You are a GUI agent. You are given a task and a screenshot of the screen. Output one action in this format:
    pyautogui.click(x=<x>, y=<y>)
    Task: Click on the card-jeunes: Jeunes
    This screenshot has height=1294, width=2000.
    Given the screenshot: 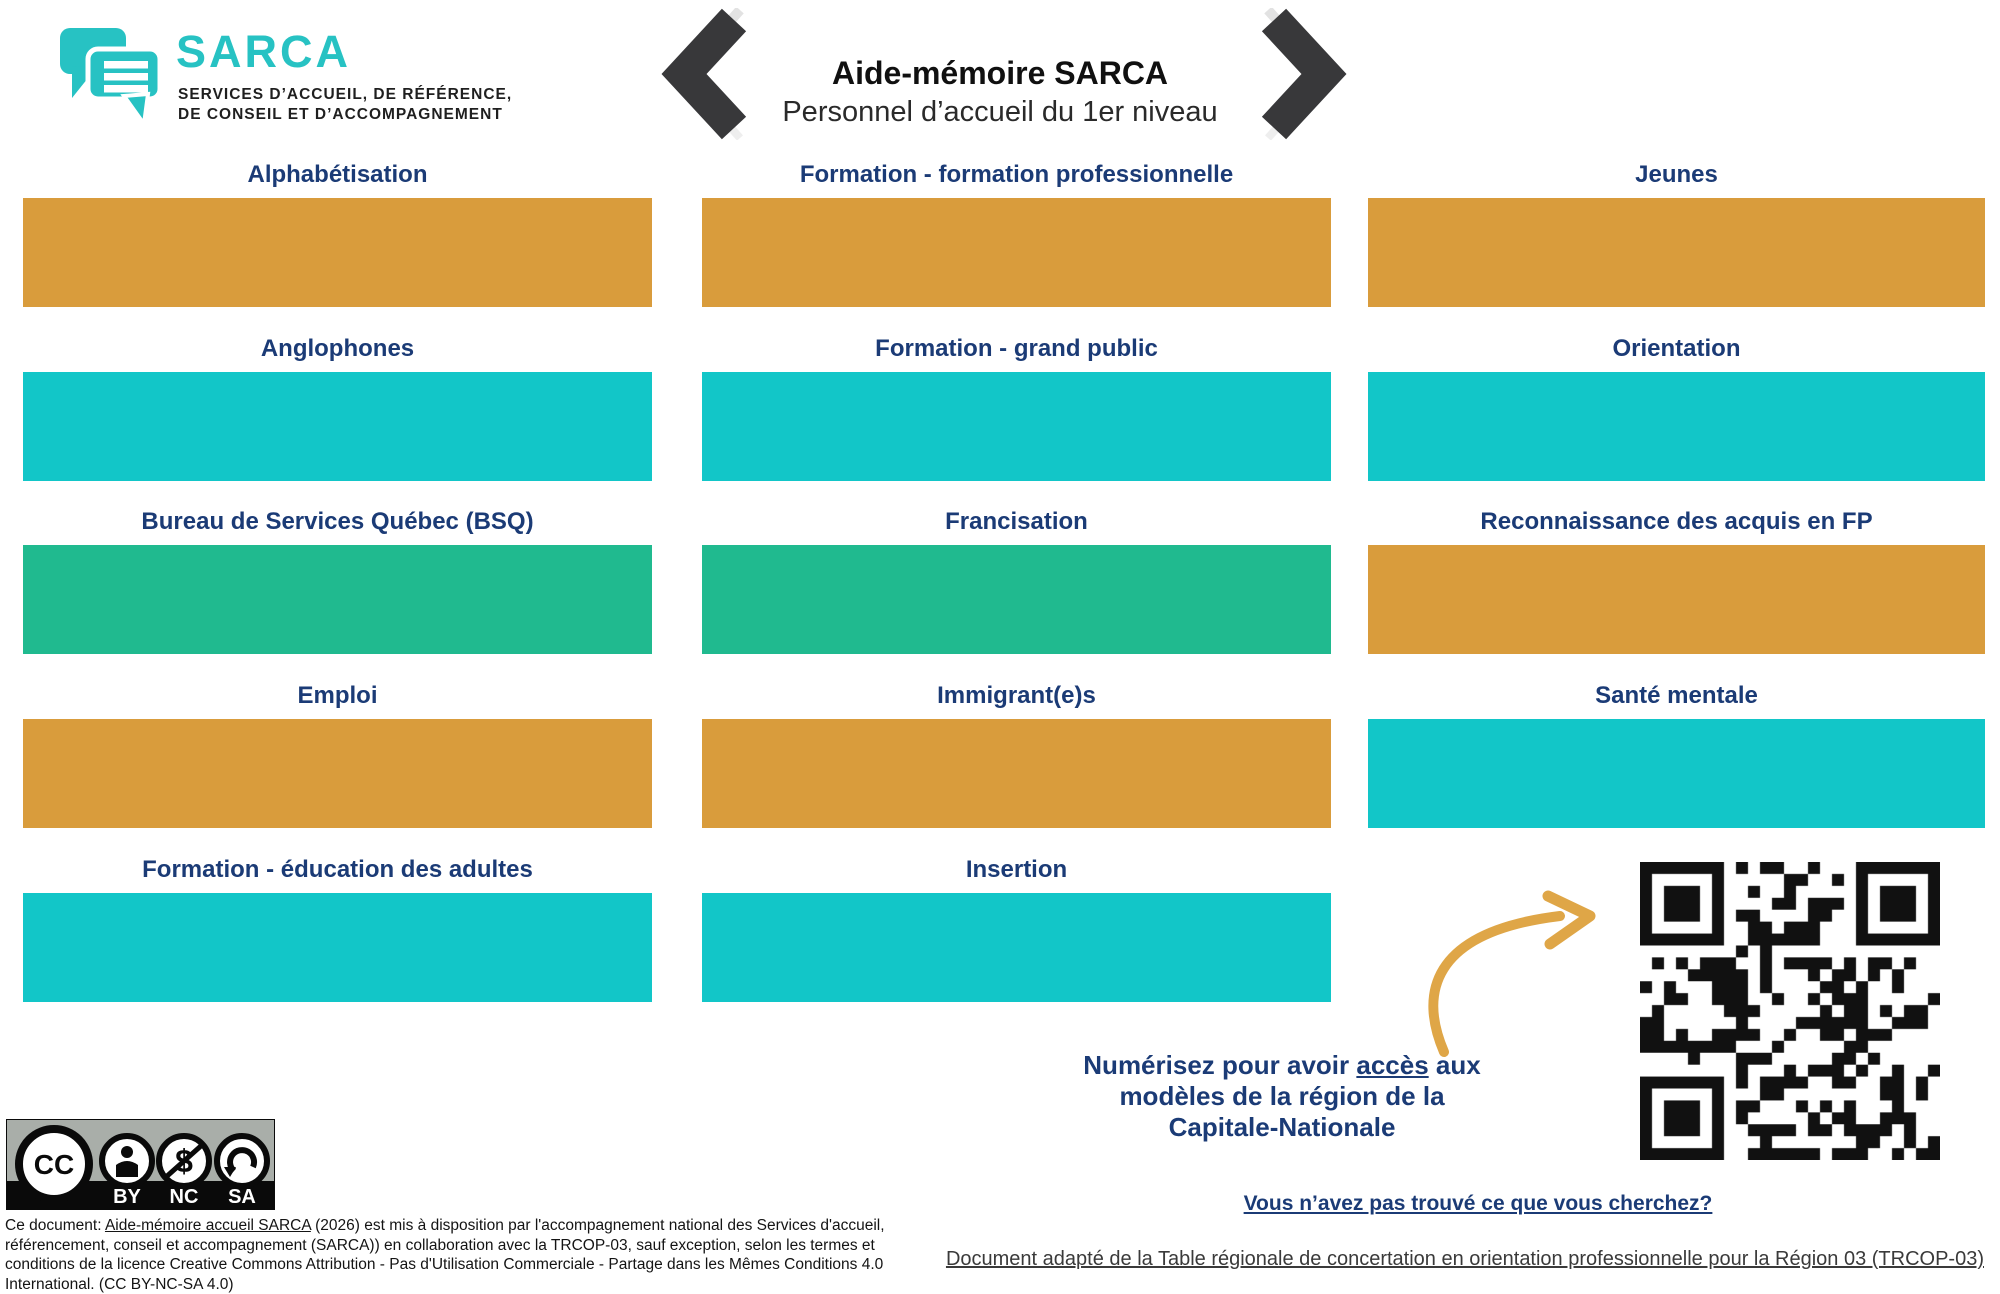 What is the action you would take?
    pyautogui.click(x=1676, y=232)
    